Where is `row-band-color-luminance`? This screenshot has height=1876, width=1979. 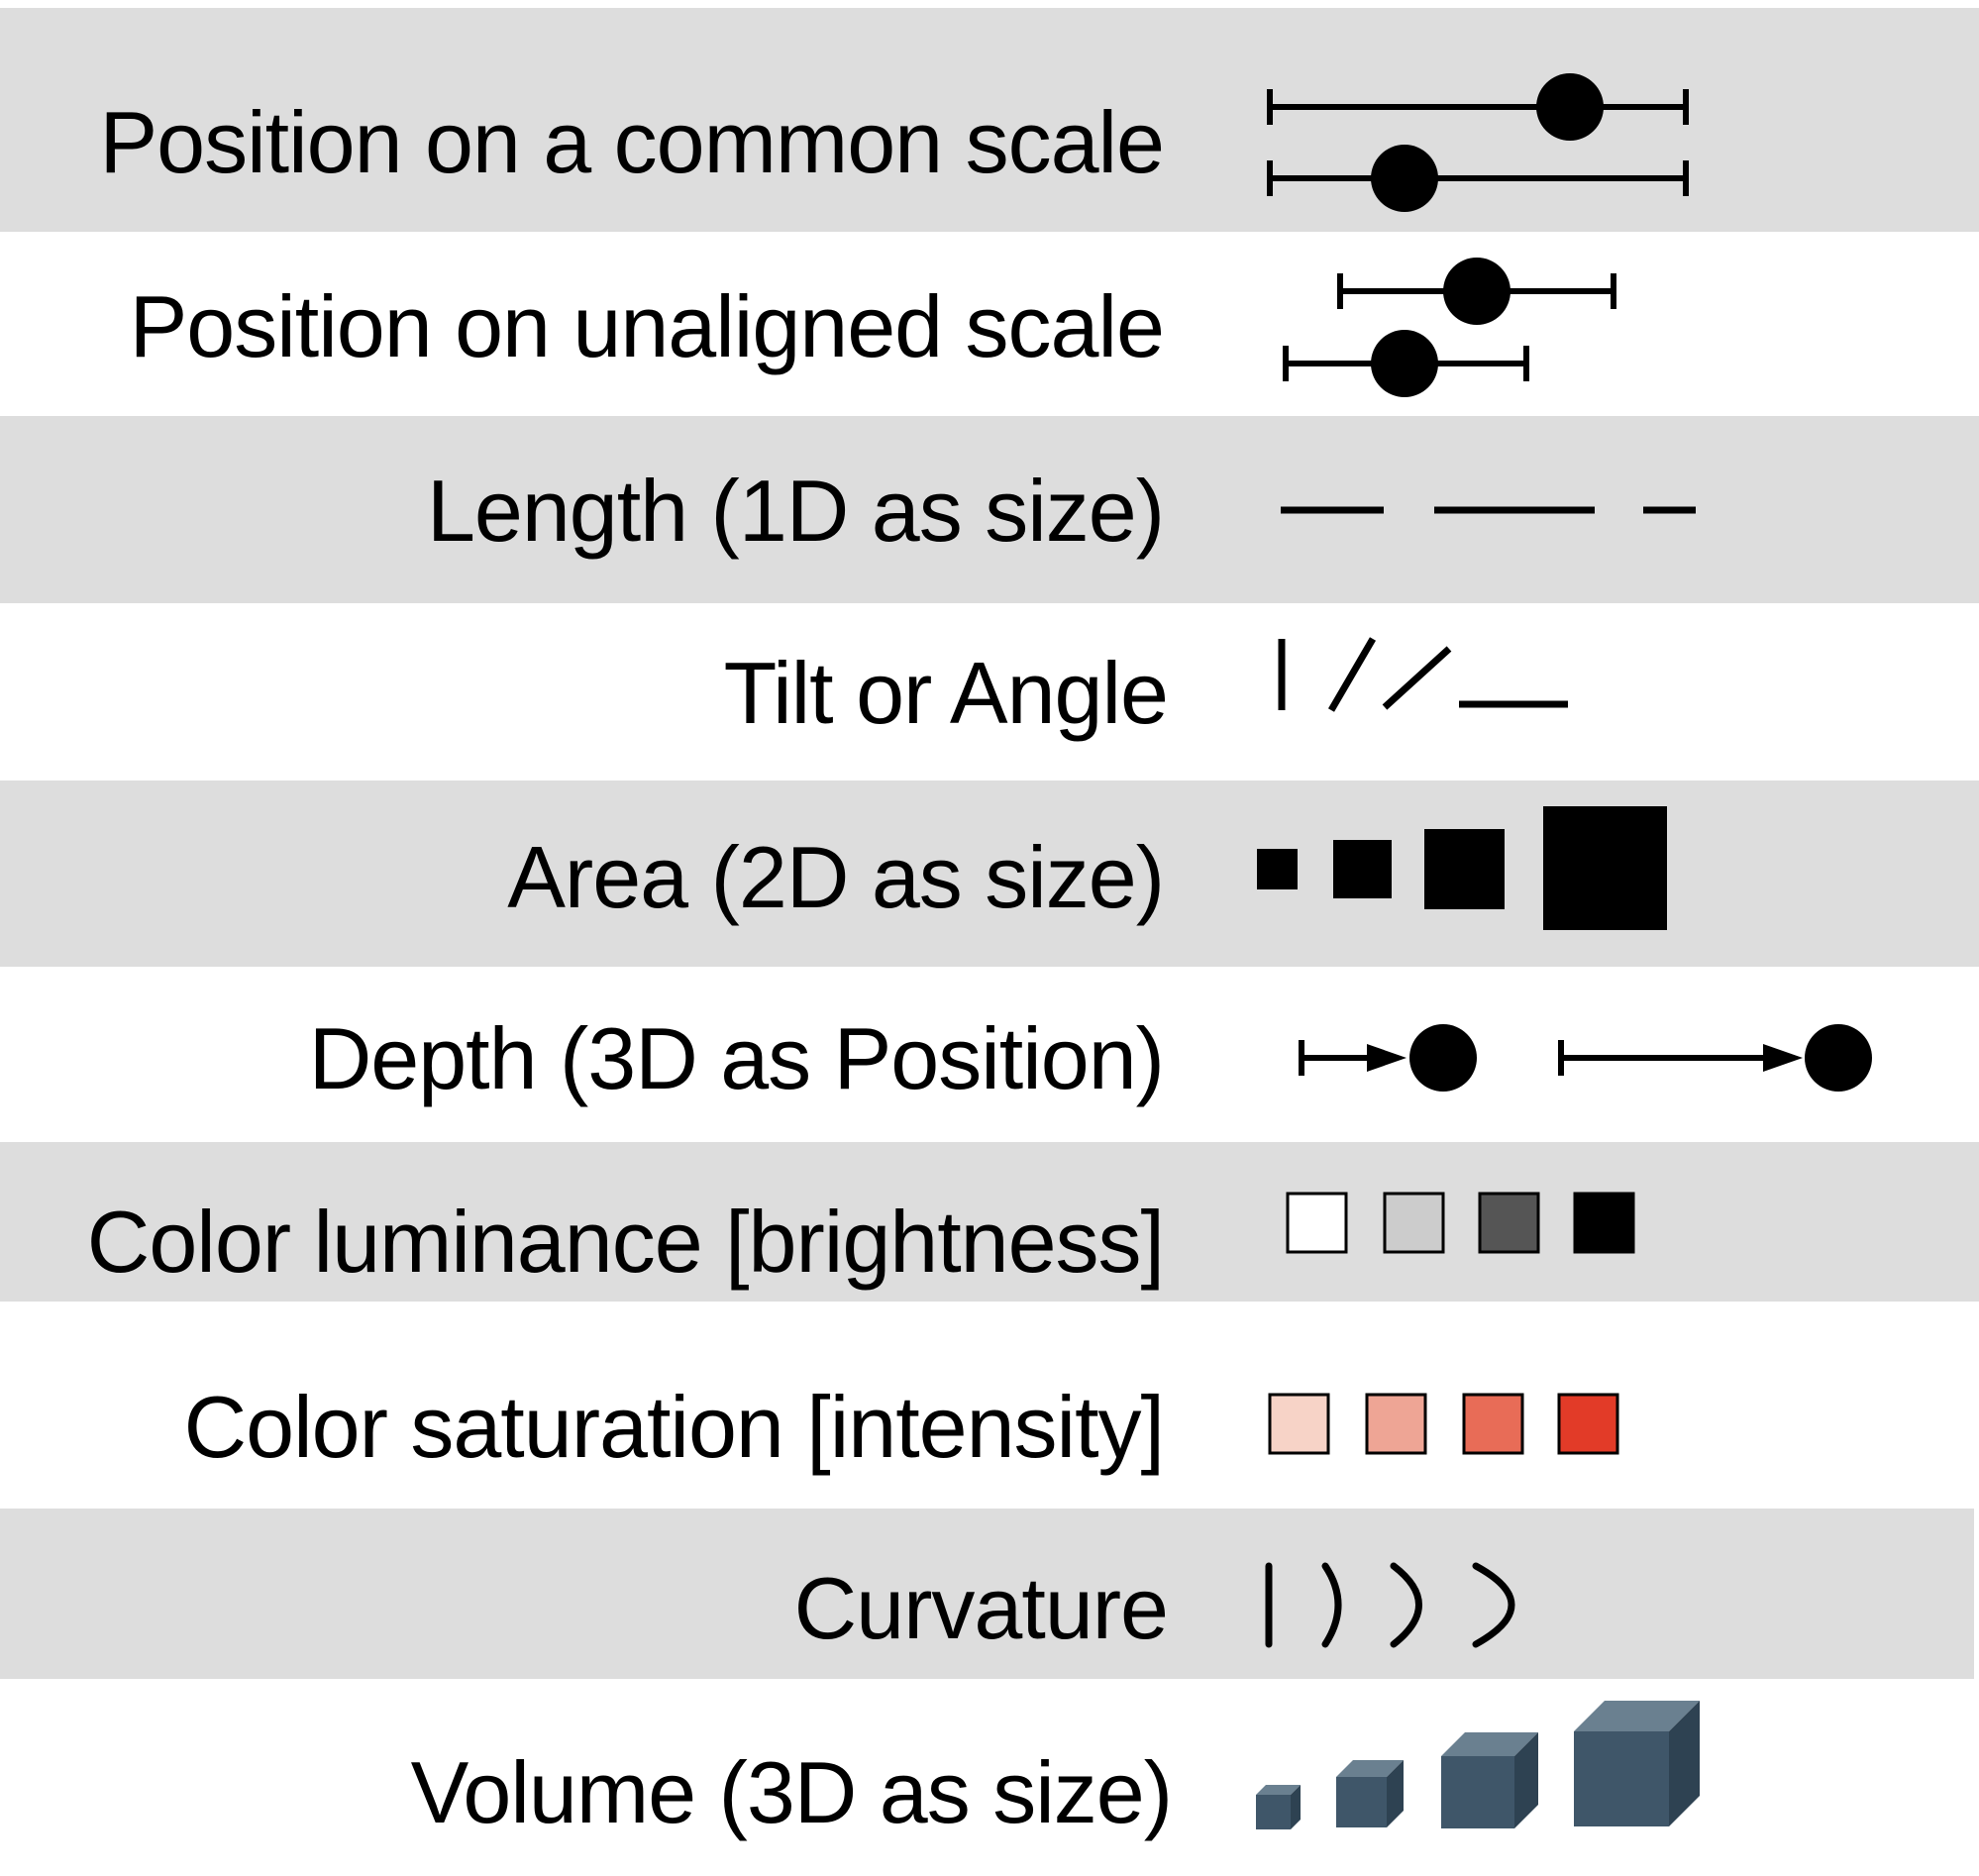 row-band-color-luminance is located at coordinates (989, 1222).